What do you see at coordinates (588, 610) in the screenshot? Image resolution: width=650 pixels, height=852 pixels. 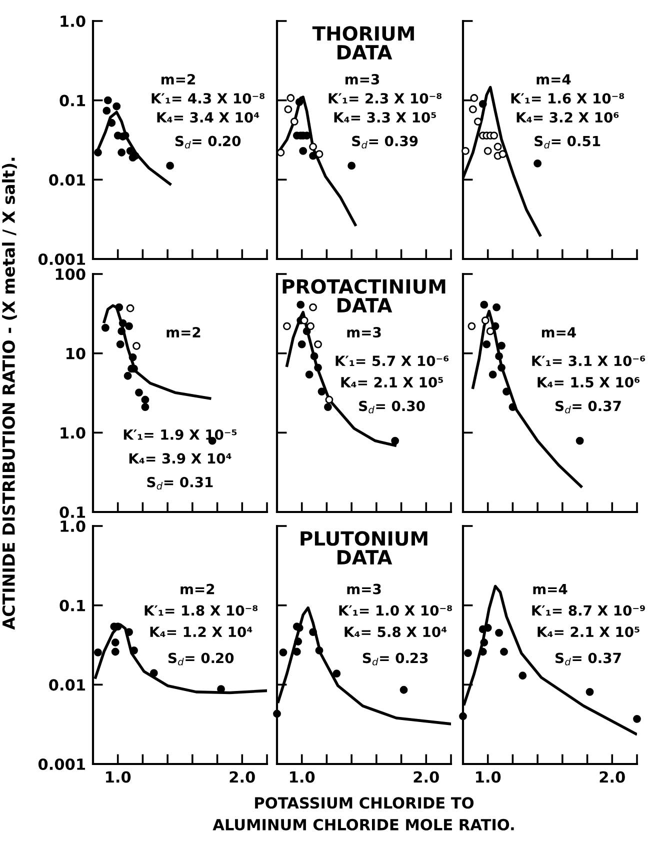 I see `annotation: K′₁= 8.7 X 10⁻⁹` at bounding box center [588, 610].